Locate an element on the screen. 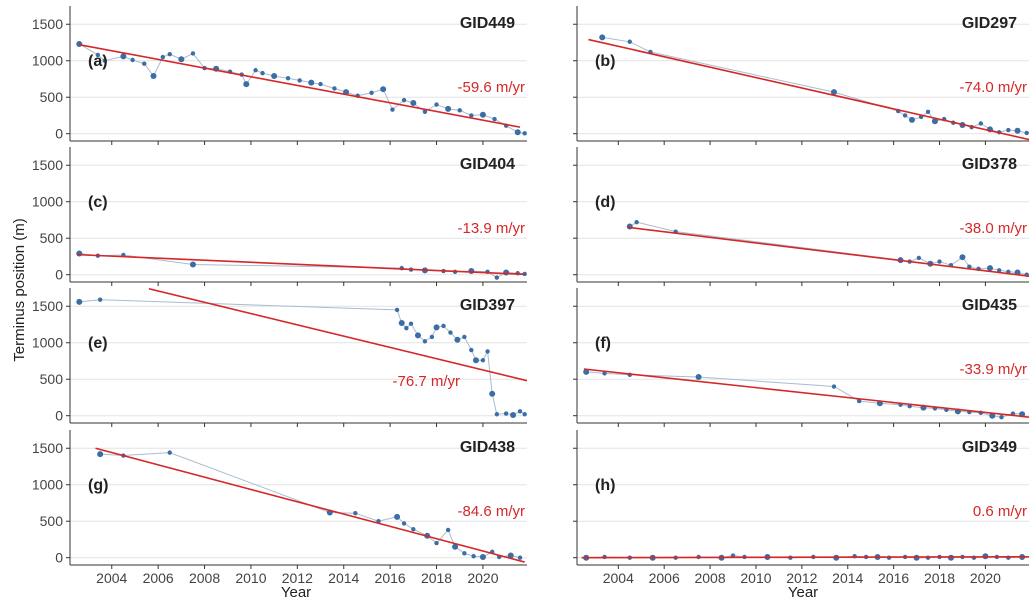  panel-d: GID378 (d) -38.0 m/yr is located at coordinates (801, 216).